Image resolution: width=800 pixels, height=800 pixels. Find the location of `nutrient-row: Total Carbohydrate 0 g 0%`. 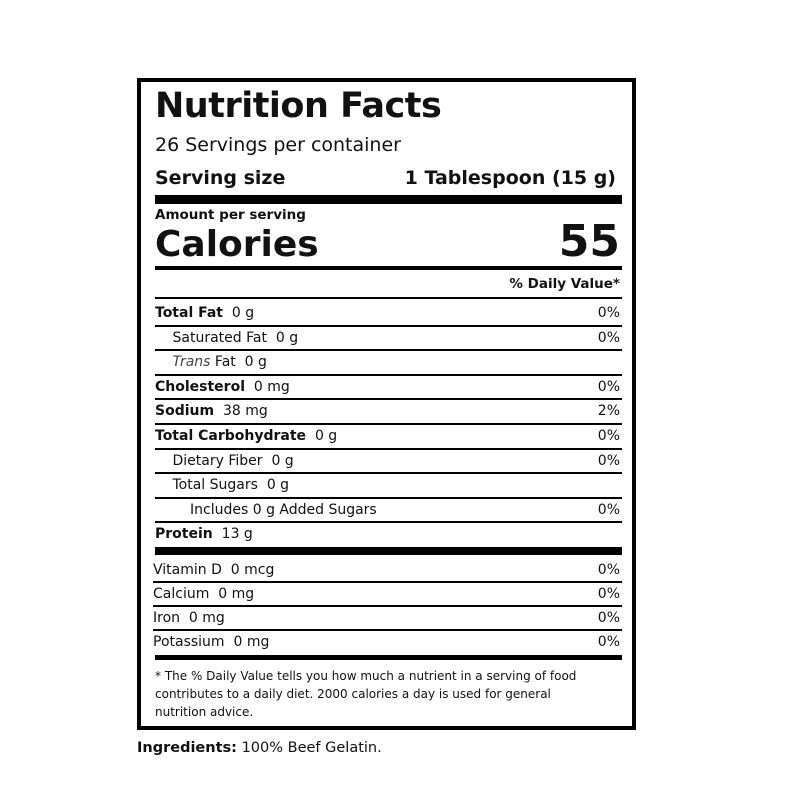

nutrient-row: Total Carbohydrate 0 g 0% is located at coordinates (400, 436).